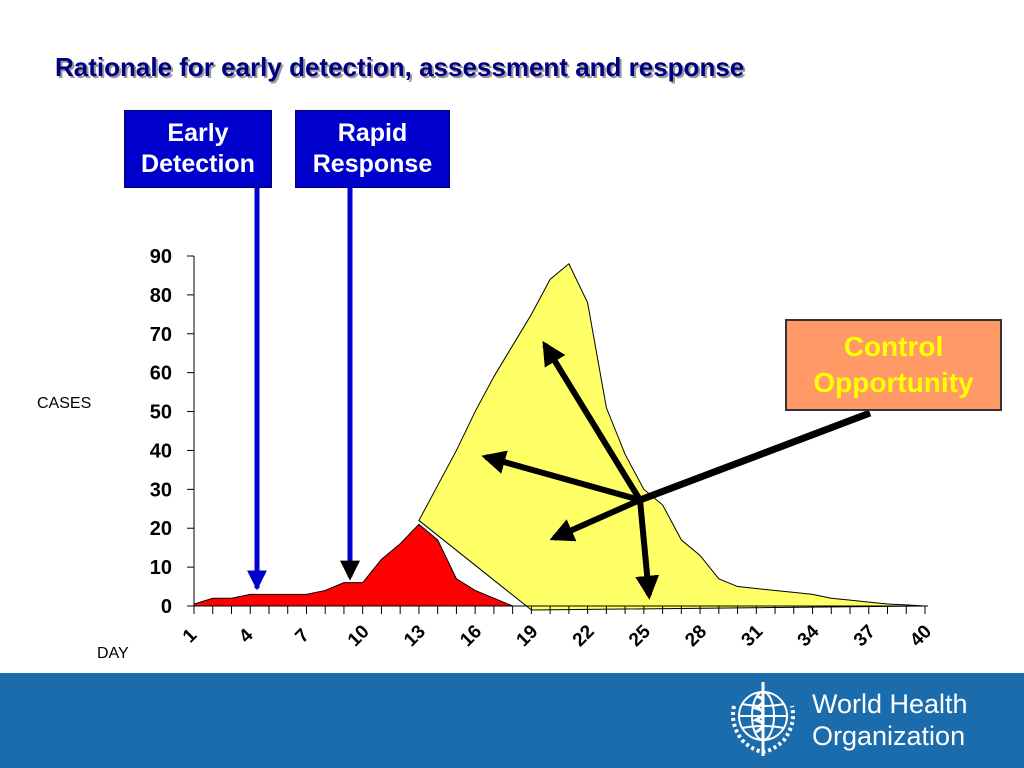 Image resolution: width=1024 pixels, height=768 pixels. Describe the element at coordinates (890, 720) in the screenshot. I see `who-wordmark: World Health Organization` at that location.